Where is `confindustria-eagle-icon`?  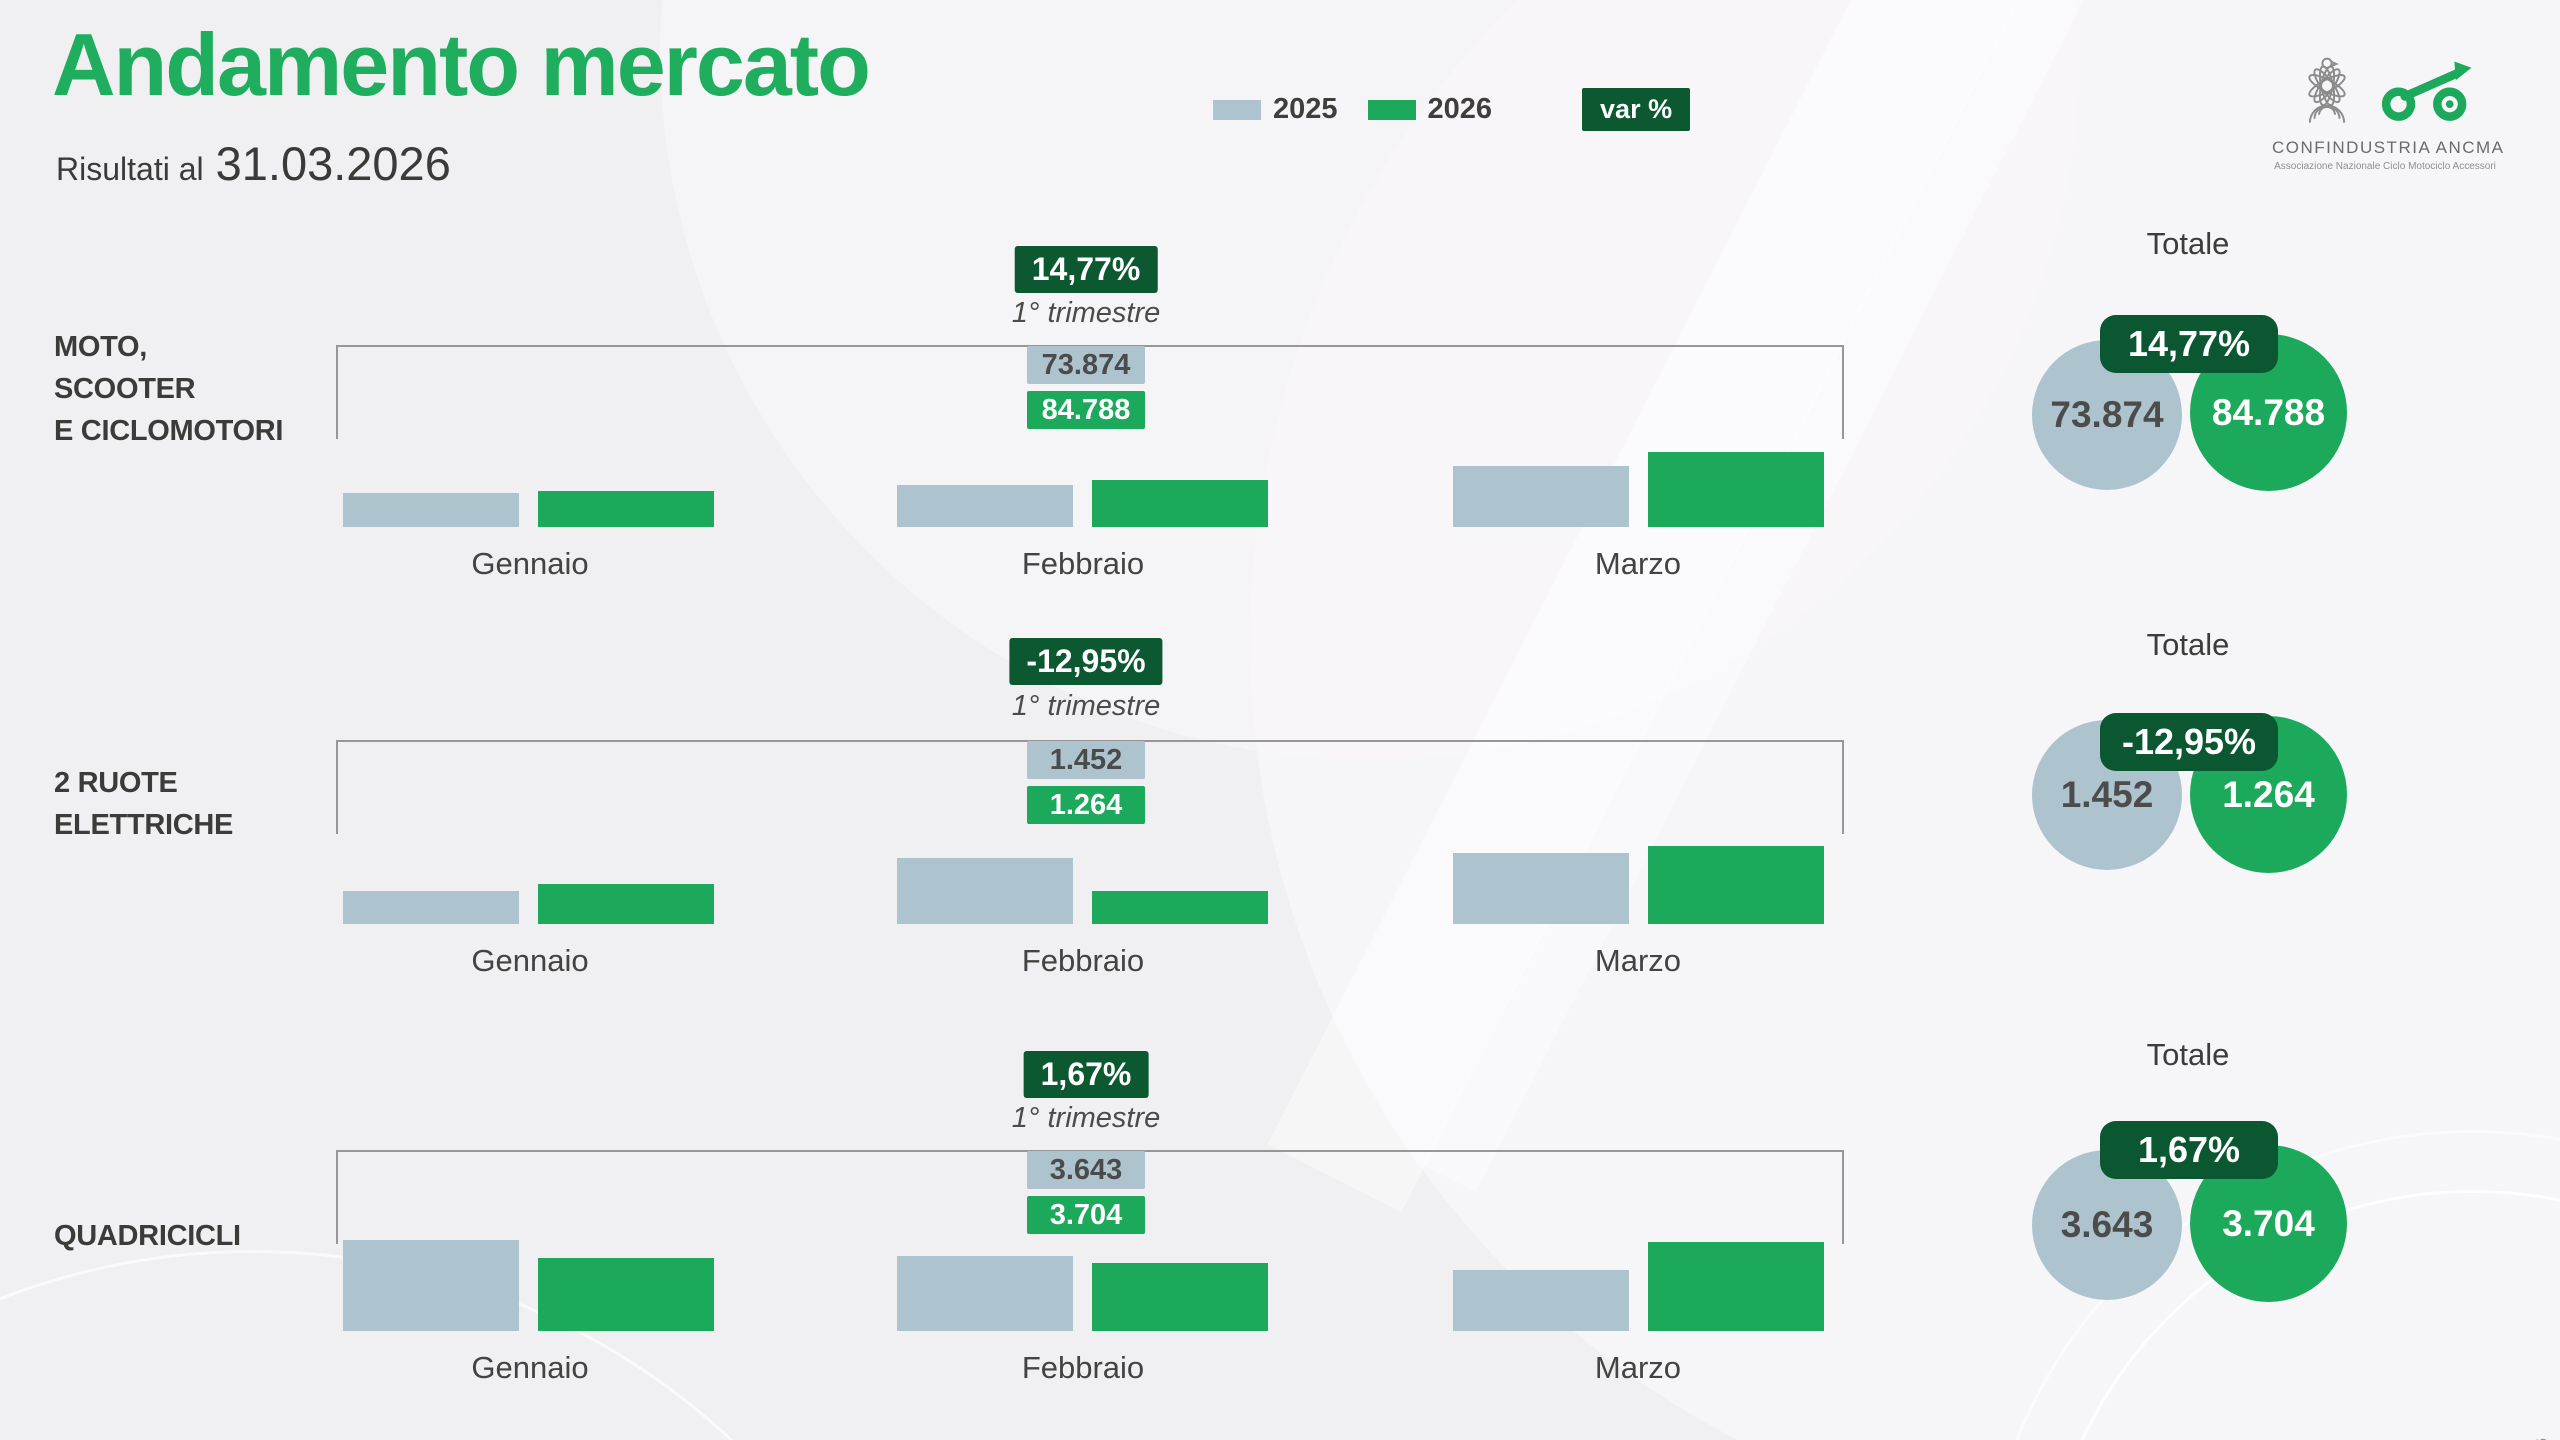 confindustria-eagle-icon is located at coordinates (2327, 90).